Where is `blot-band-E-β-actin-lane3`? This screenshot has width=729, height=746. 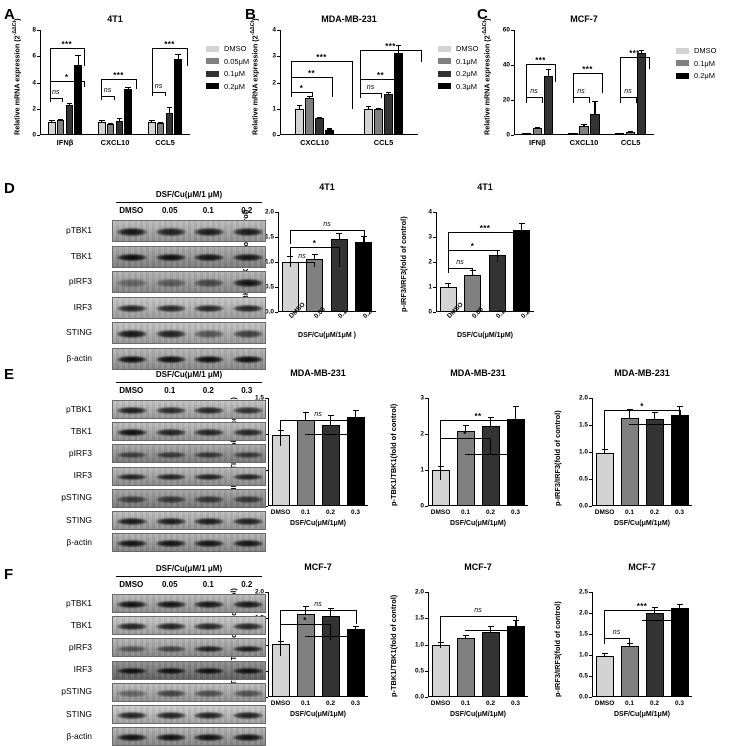
blot-band-E-β-actin-lane3 is located at coordinates (209, 543).